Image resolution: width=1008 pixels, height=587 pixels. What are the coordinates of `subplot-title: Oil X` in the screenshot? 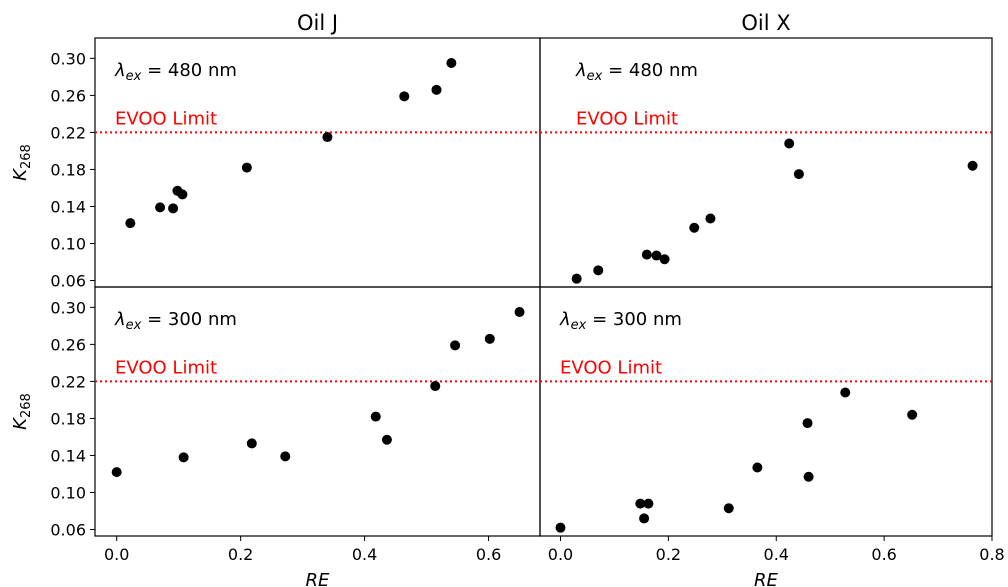 It's located at (765, 23).